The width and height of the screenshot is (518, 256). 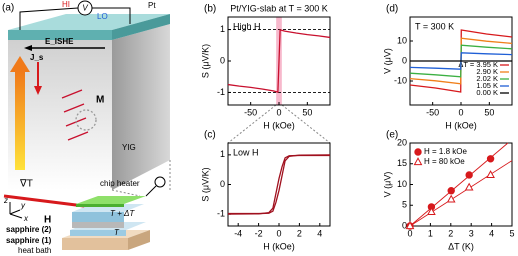 What do you see at coordinates (100, 205) in the screenshot?
I see `chip-heater-front` at bounding box center [100, 205].